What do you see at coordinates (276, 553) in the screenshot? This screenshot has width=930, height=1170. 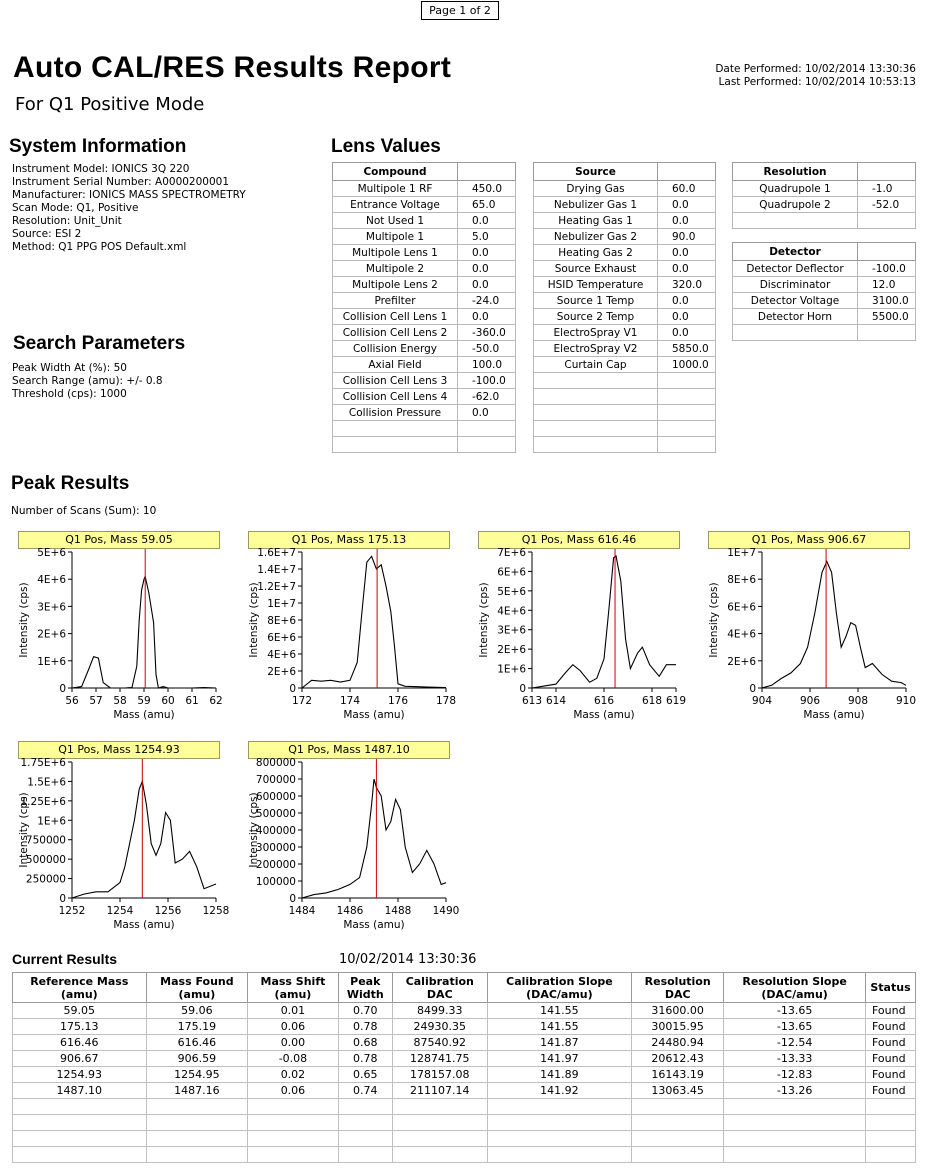 I see `y-tick-label: 1.6E+7` at bounding box center [276, 553].